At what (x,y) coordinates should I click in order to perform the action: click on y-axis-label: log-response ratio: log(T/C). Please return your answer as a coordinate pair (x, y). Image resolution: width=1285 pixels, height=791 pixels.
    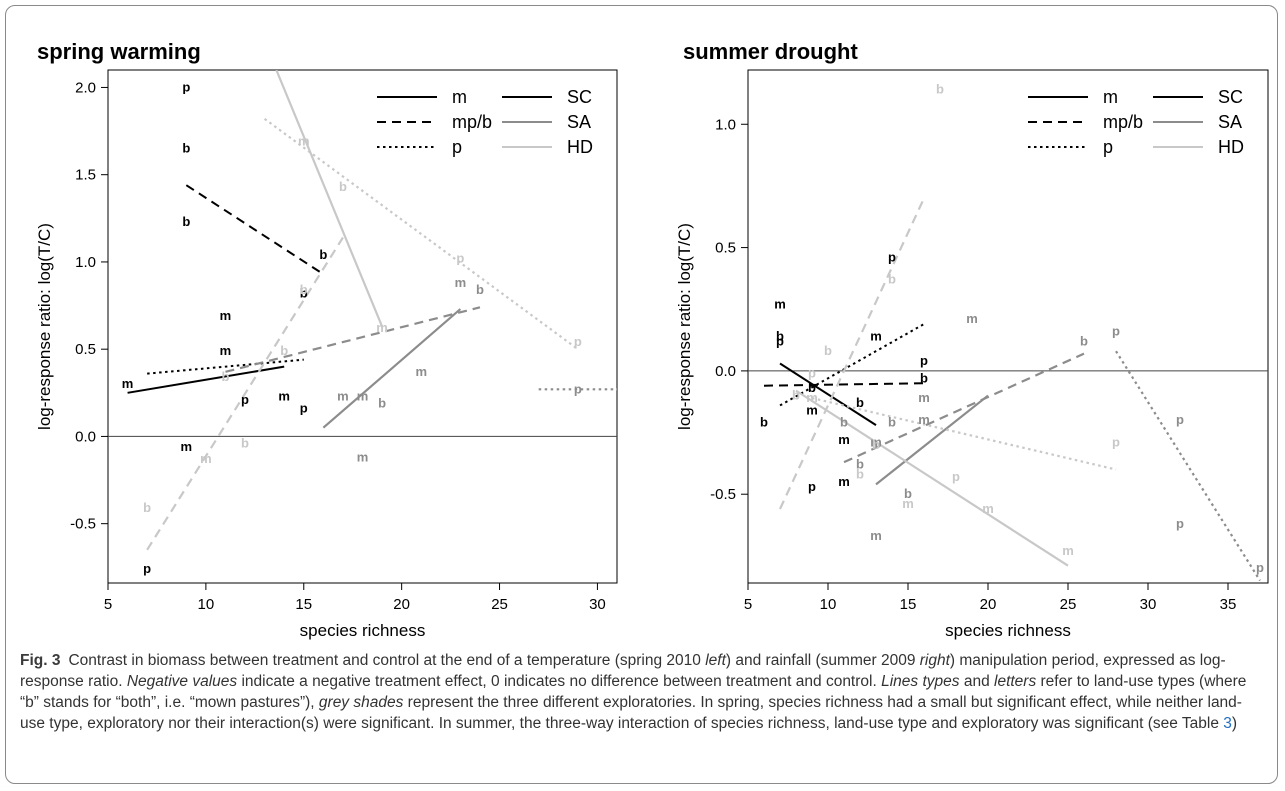
    Looking at the image, I should click on (44, 326).